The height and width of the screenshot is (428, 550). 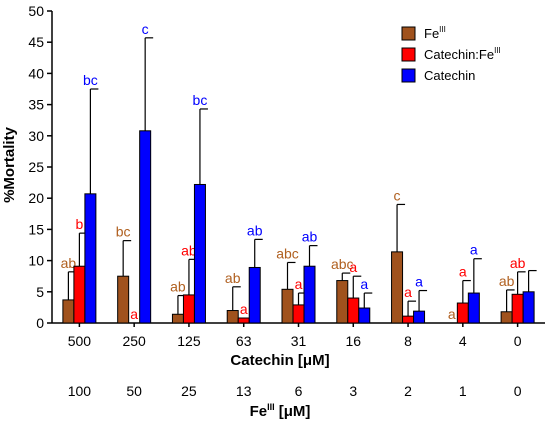 I want to click on y-axis-title: %Mortality, so click(x=9, y=164).